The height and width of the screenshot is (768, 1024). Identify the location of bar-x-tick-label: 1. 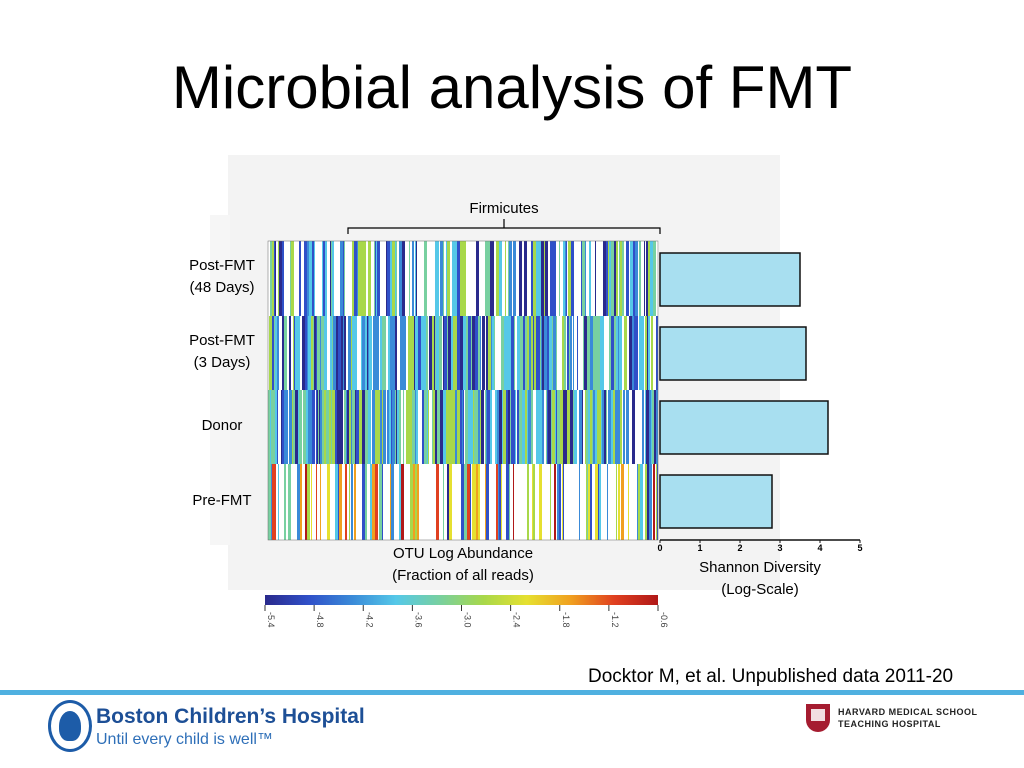
(699, 548).